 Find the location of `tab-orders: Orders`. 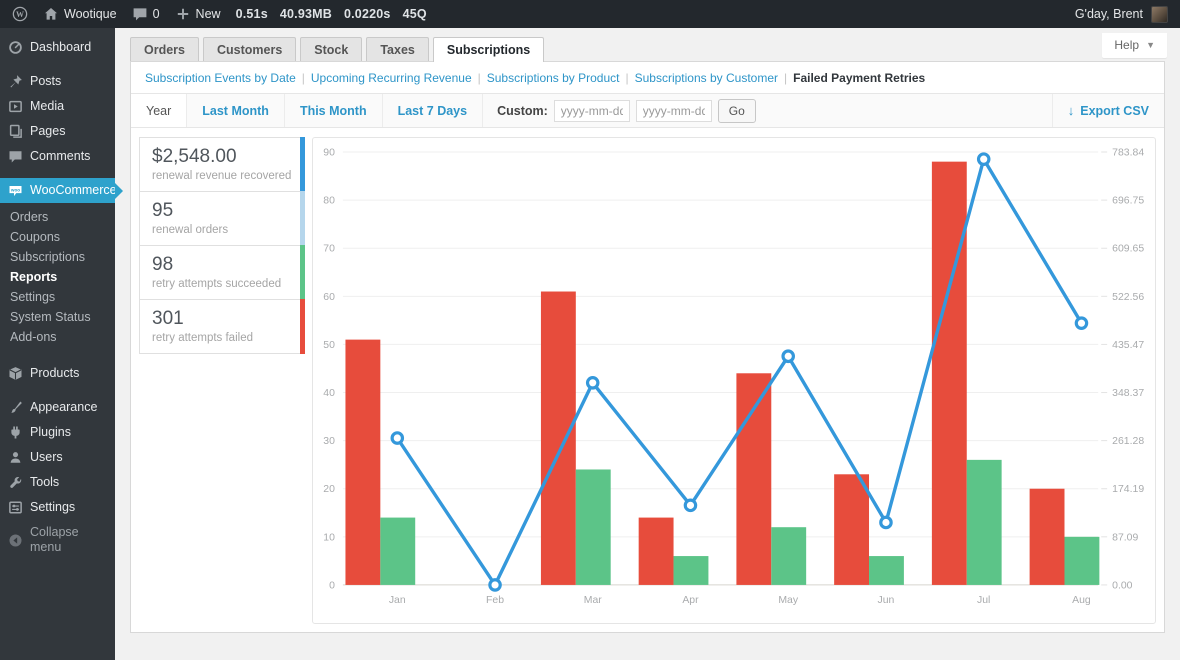

tab-orders: Orders is located at coordinates (164, 49).